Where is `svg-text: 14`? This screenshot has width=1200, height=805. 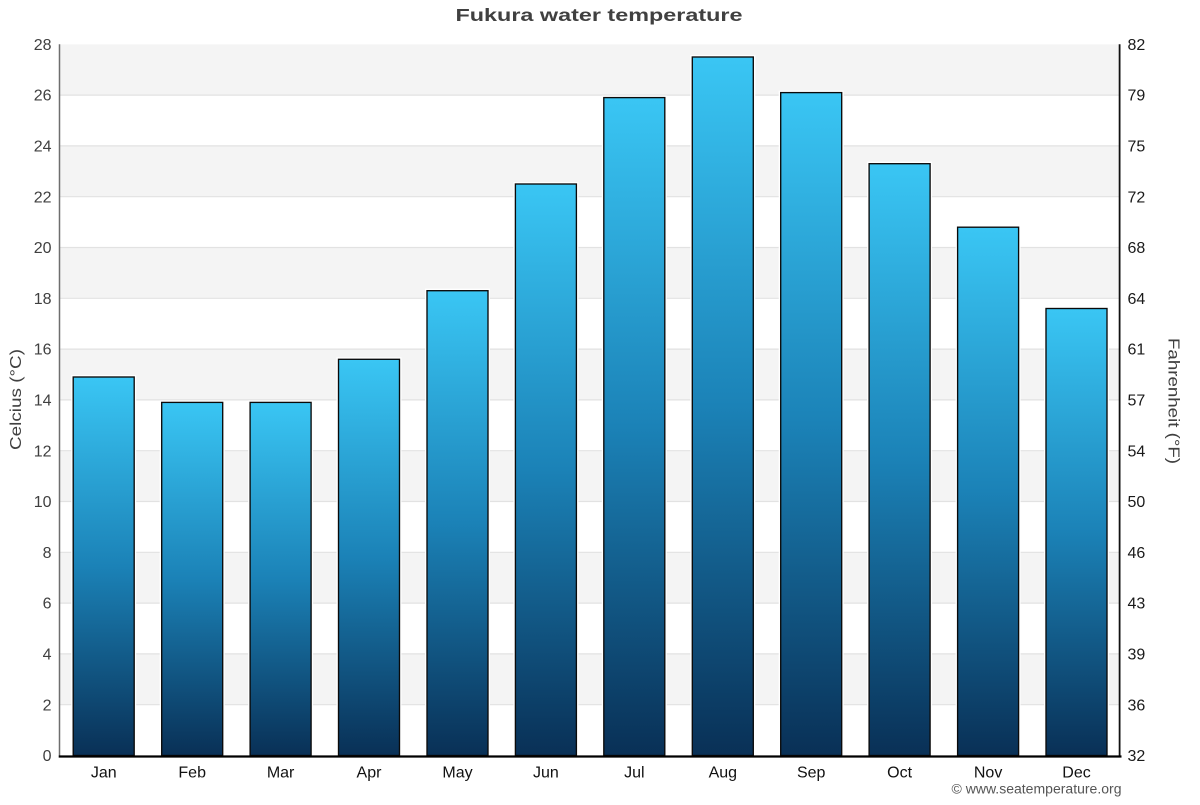
svg-text: 14 is located at coordinates (43, 401).